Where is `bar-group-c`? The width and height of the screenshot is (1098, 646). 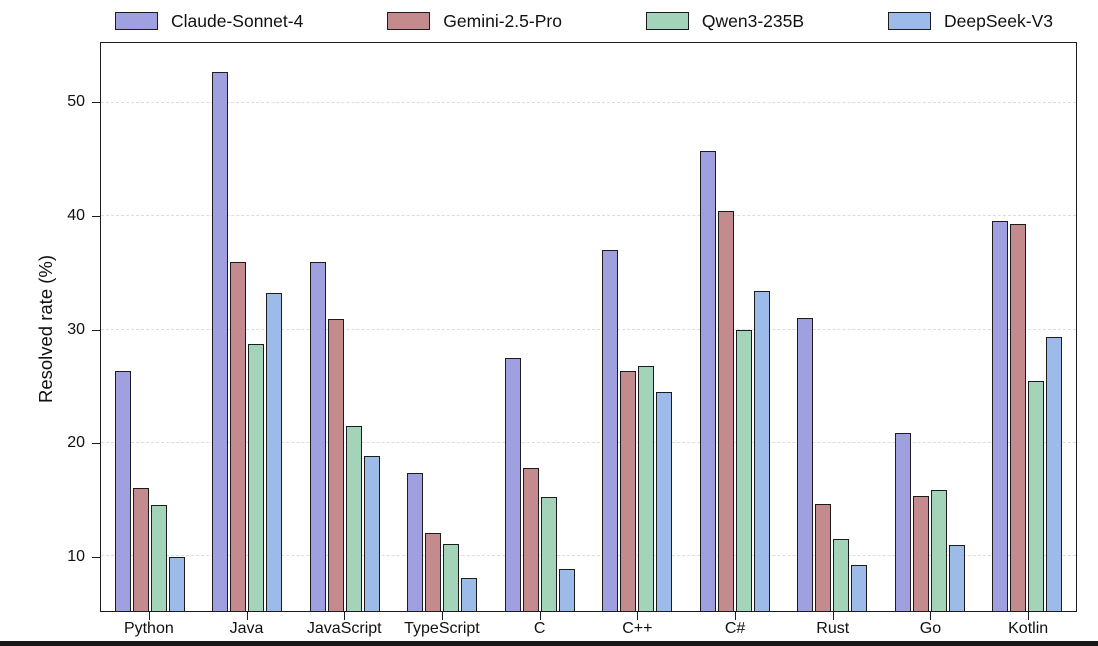
bar-group-c is located at coordinates (540, 327).